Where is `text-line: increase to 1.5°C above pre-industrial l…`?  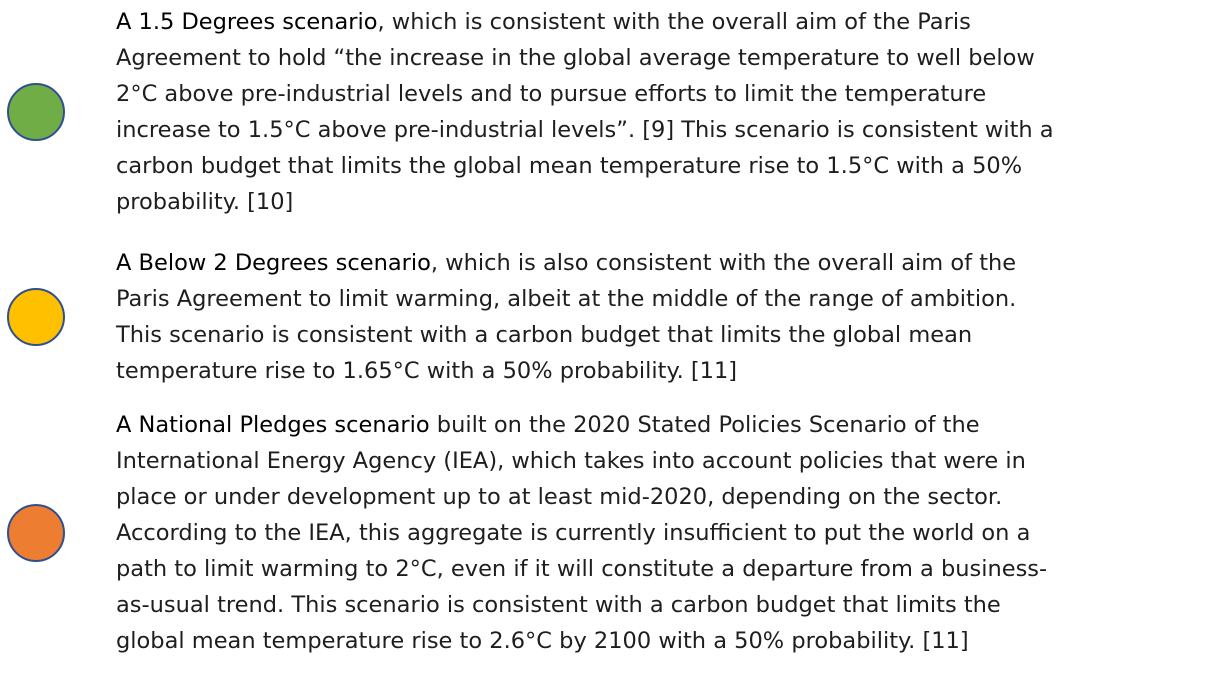 text-line: increase to 1.5°C above pre-industrial l… is located at coordinates (585, 130).